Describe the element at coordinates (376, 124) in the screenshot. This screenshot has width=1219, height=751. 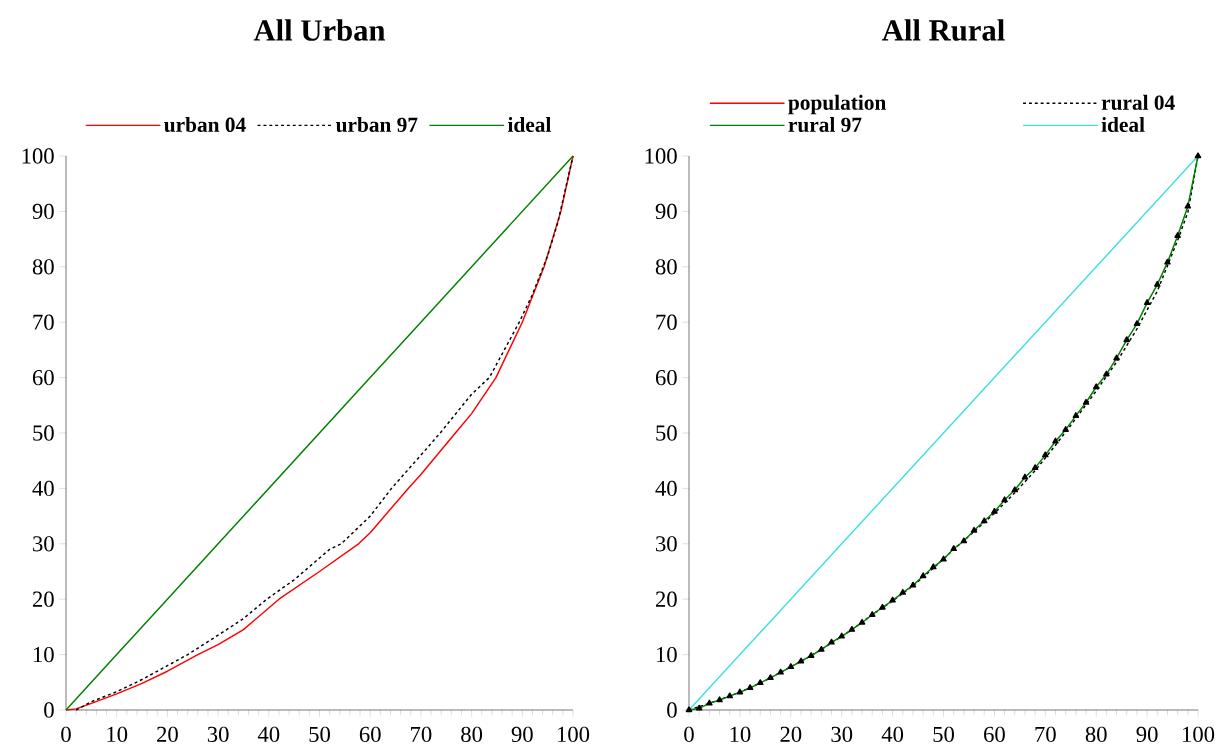
I see `legend-label: urban 97` at that location.